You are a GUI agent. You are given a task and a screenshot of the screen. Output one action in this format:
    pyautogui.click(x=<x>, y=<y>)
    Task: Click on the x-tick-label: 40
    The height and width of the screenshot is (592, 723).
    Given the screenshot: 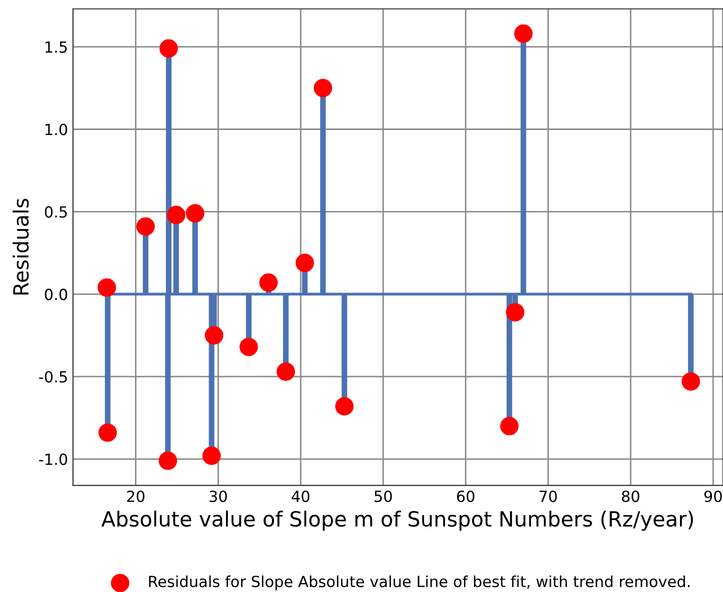 What is the action you would take?
    pyautogui.click(x=301, y=496)
    